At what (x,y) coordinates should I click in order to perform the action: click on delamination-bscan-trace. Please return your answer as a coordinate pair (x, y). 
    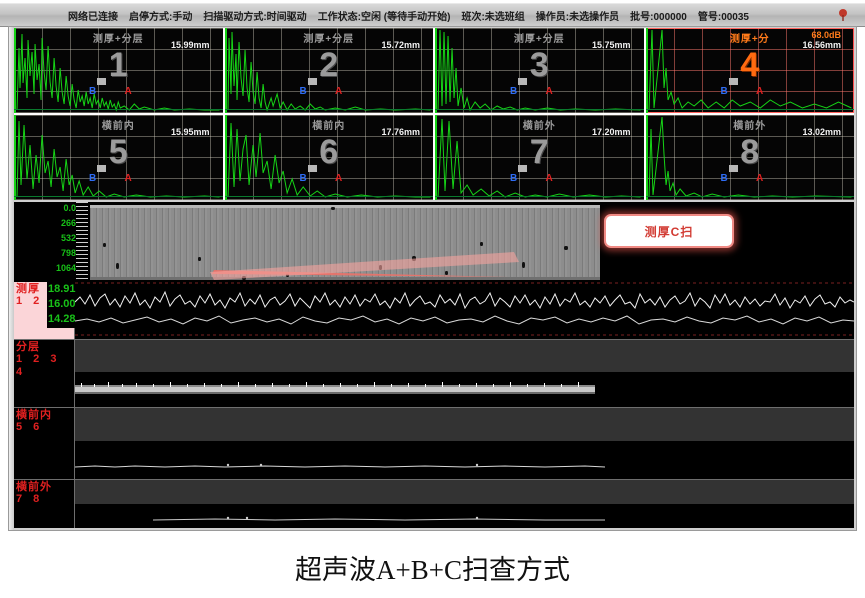
    Looking at the image, I should click on (335, 388).